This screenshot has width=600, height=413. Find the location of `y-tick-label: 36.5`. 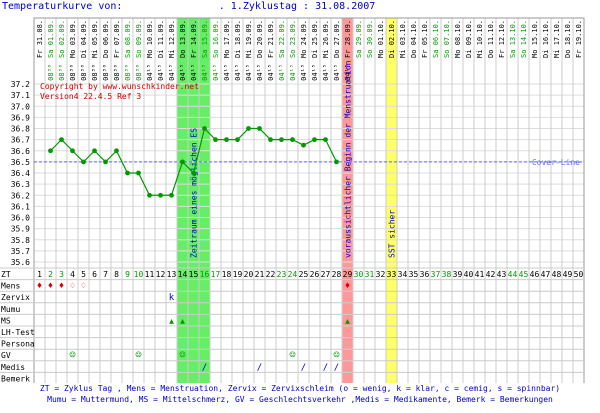

y-tick-label: 36.5 is located at coordinates (20, 162).